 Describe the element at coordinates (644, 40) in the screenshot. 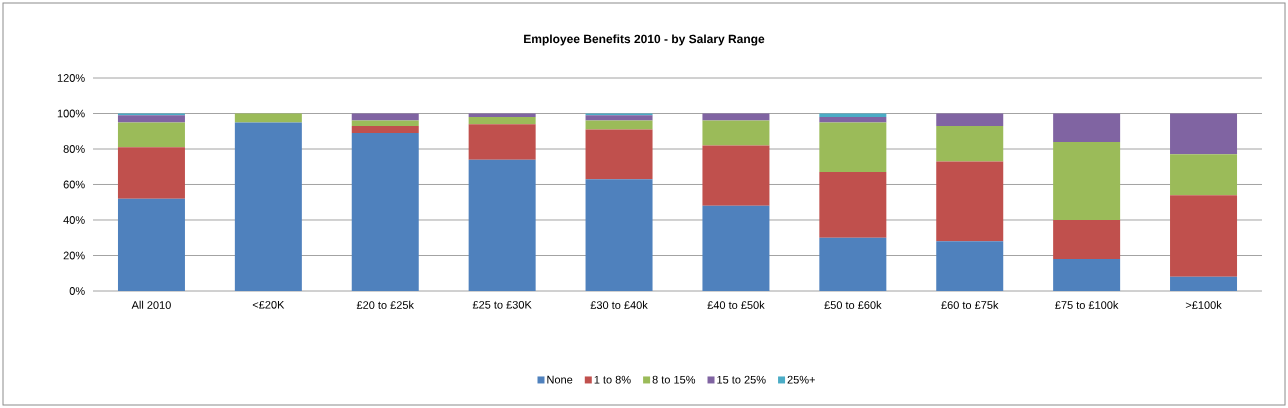

I see `chart-title: Employee Benefits 2010 - by Salary Range` at that location.